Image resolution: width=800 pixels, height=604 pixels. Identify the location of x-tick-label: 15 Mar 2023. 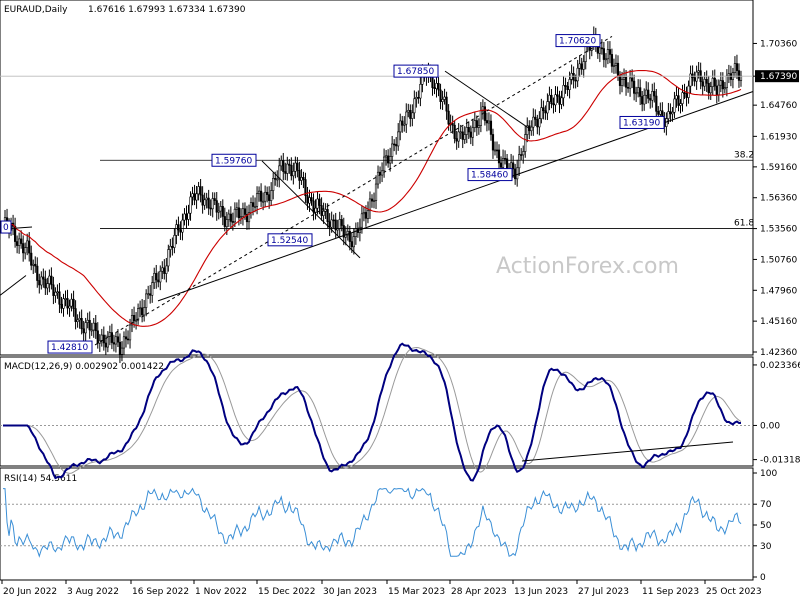
(416, 592).